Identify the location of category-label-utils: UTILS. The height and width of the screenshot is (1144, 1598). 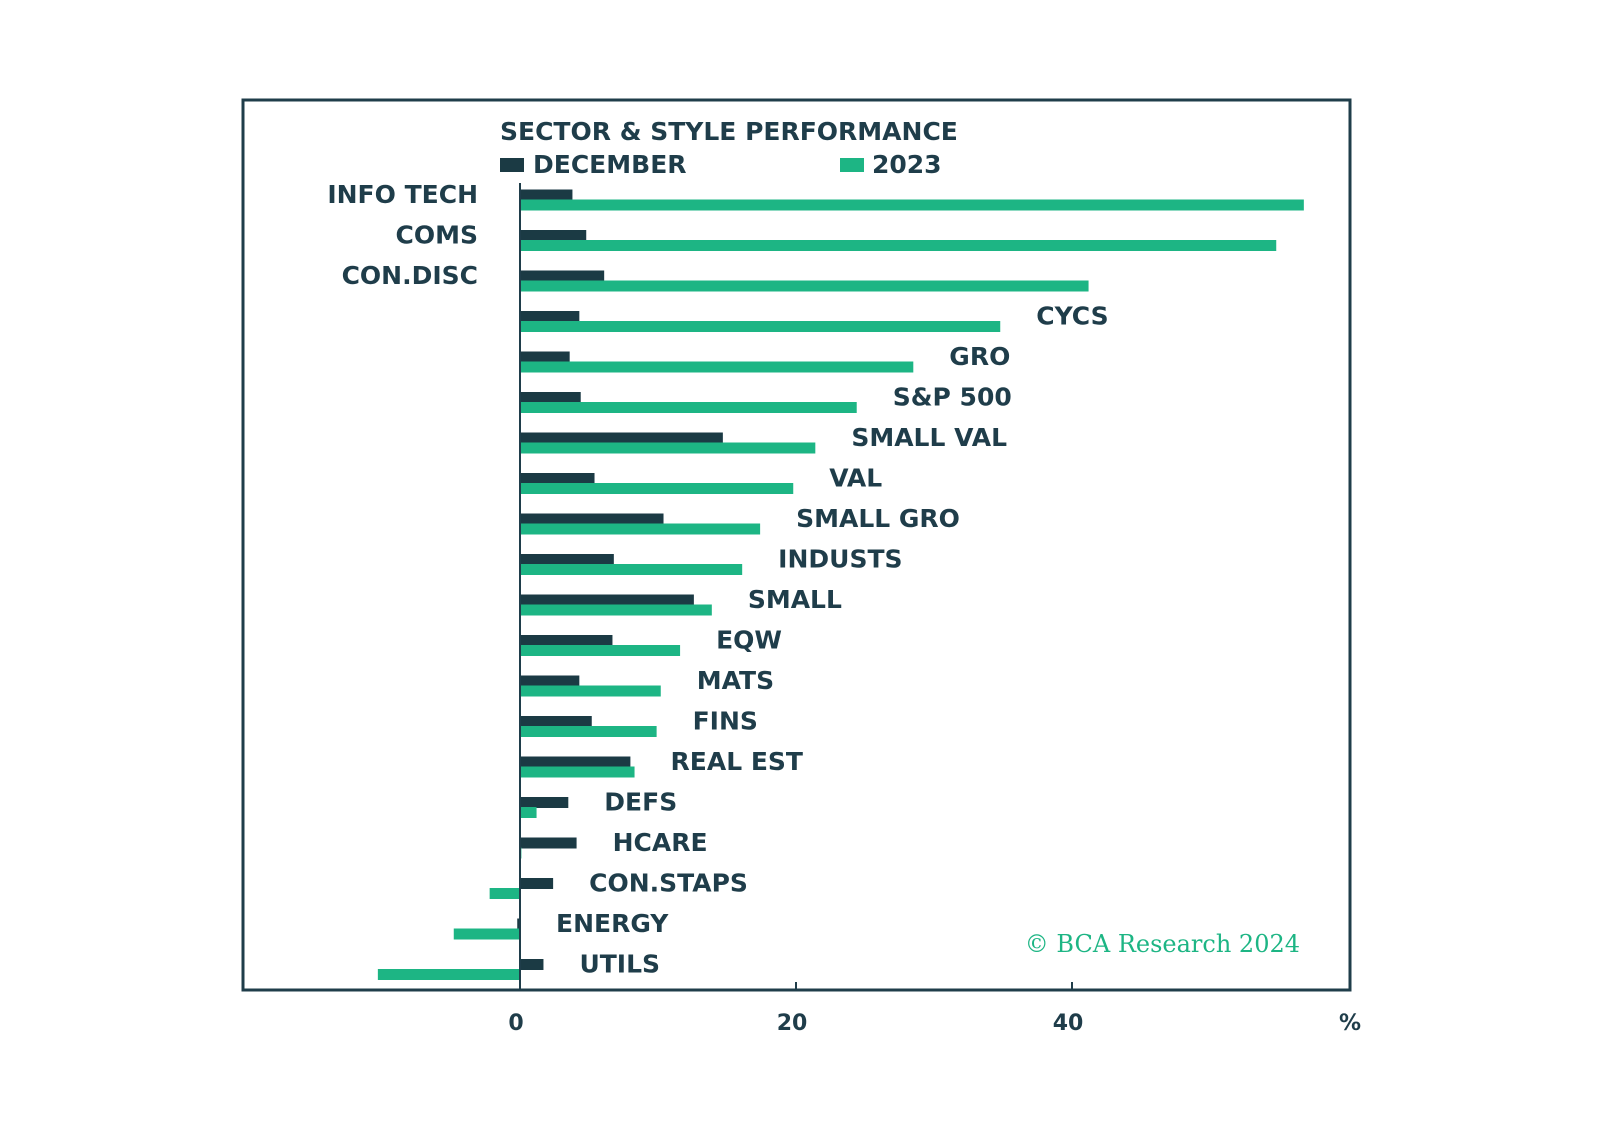
(619, 964).